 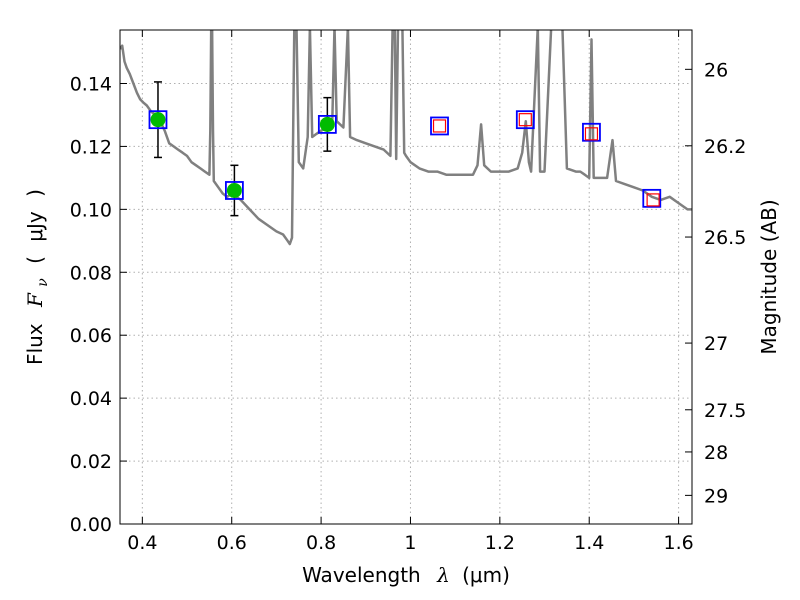 I want to click on data-points, so click(x=405, y=149).